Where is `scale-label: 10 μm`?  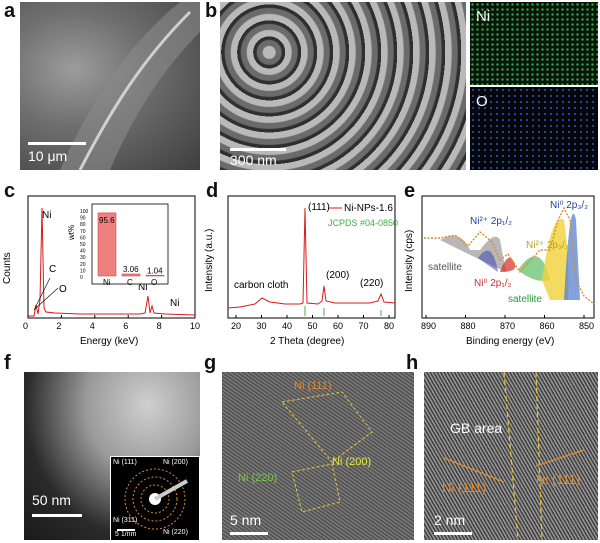
scale-label: 10 μm is located at coordinates (48, 156).